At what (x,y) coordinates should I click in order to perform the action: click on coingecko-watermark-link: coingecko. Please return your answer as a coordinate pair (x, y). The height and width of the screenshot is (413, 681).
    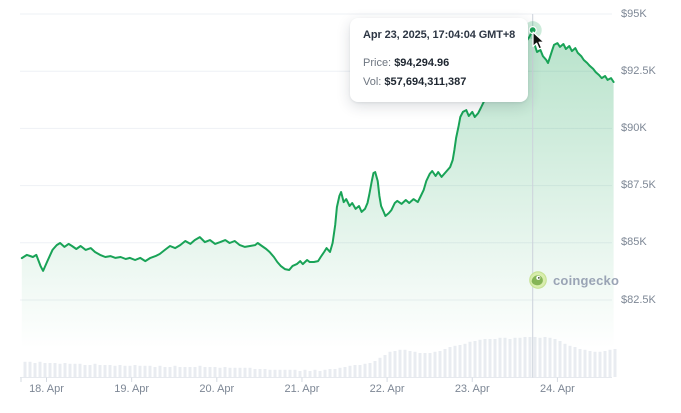
    Looking at the image, I should click on (574, 280).